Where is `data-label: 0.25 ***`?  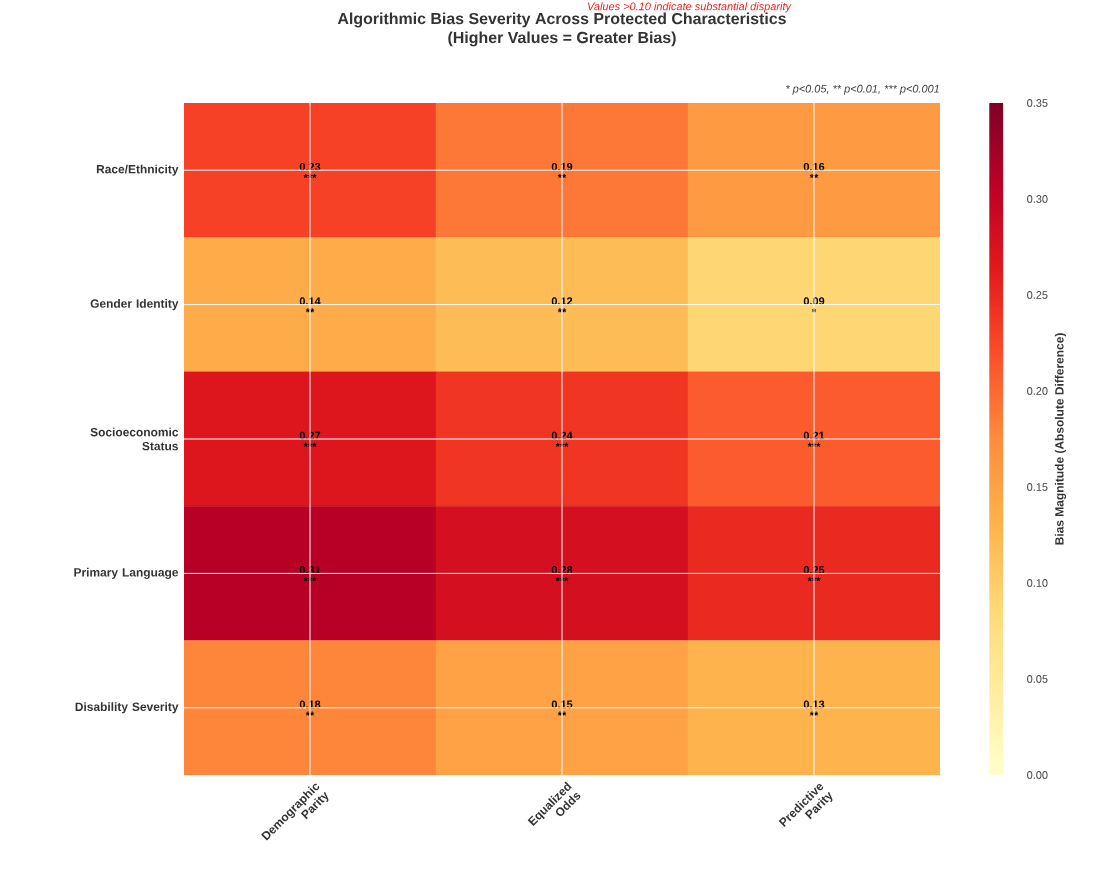
data-label: 0.25 *** is located at coordinates (814, 574).